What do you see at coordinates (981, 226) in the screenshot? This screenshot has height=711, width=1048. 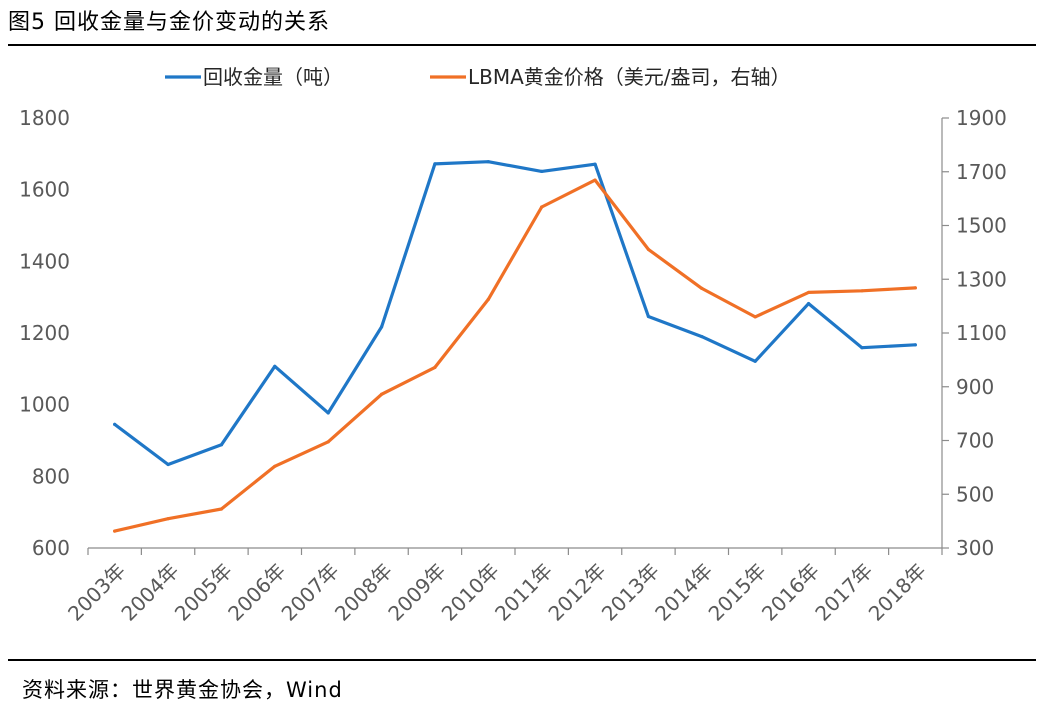 I see `right-tick-label: 1500` at bounding box center [981, 226].